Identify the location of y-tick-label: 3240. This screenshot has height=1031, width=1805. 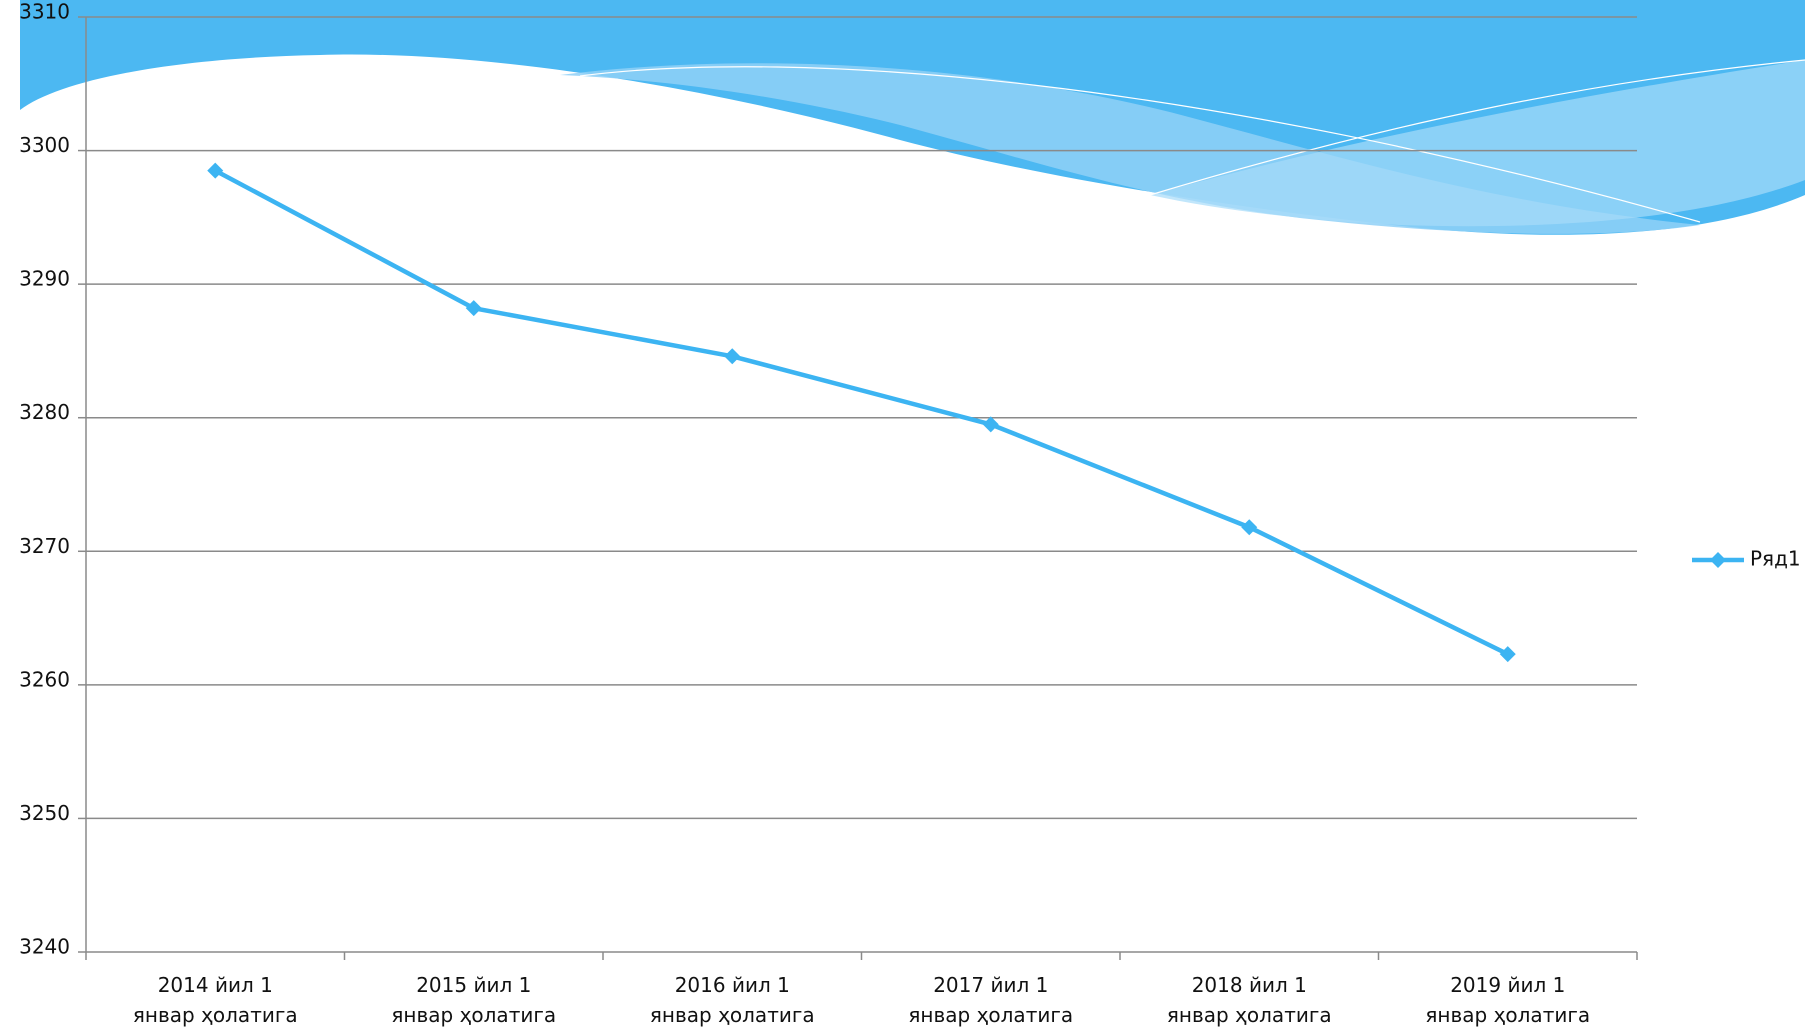
(44, 947).